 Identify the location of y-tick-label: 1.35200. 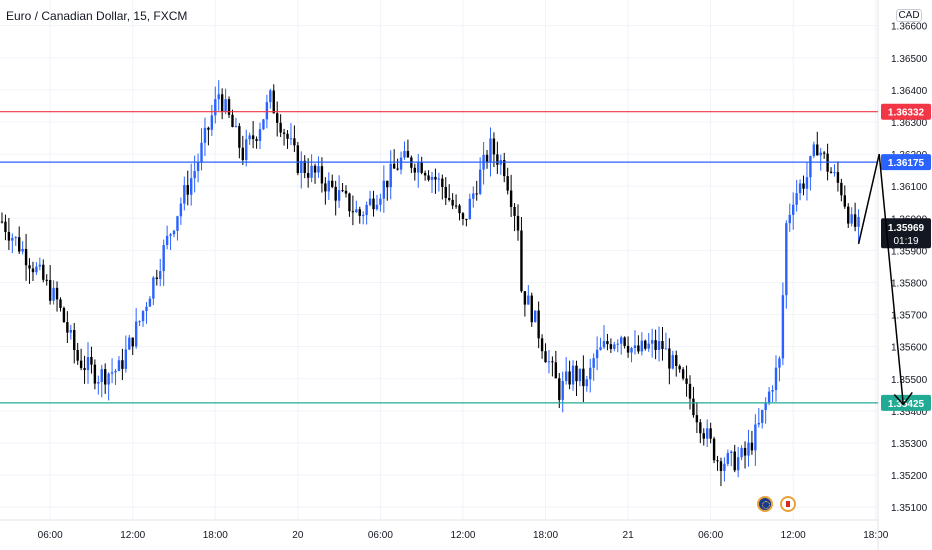
(909, 476).